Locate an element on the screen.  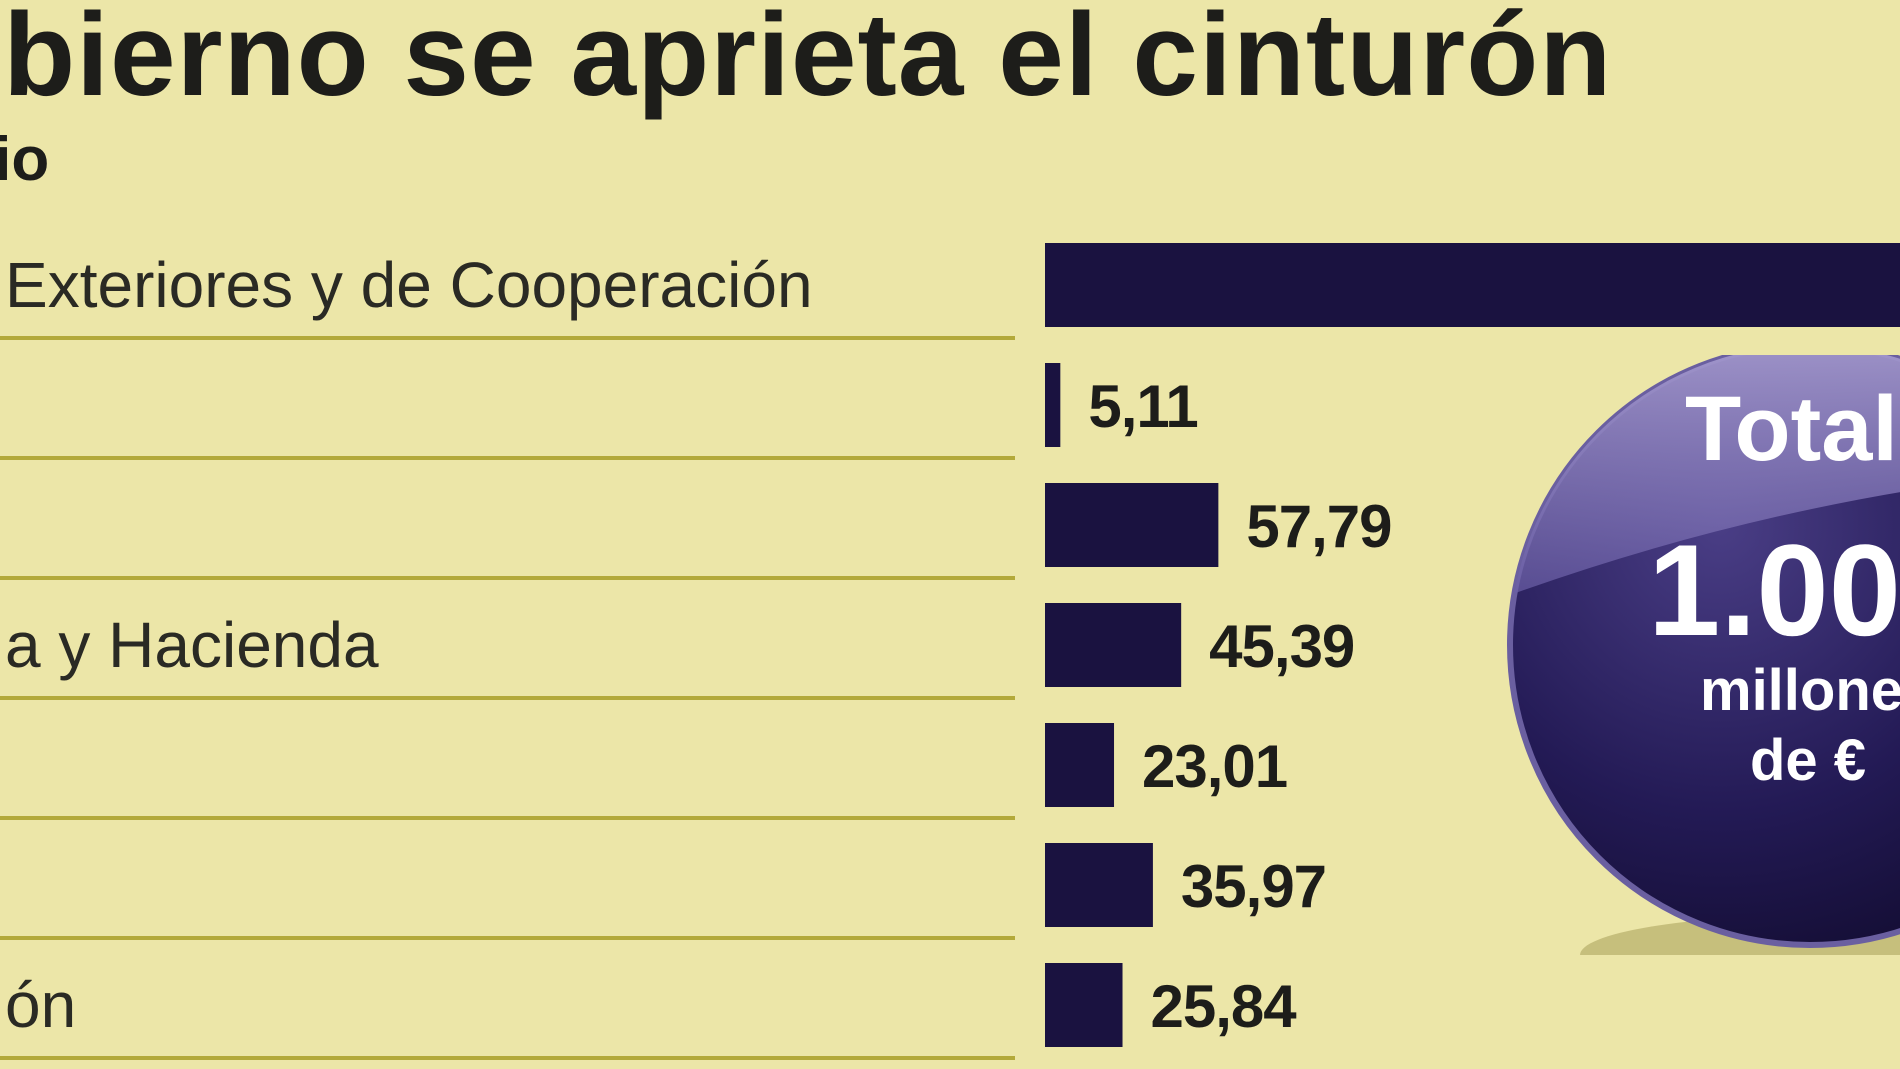
value-label: 45,39 is located at coordinates (1281, 646).